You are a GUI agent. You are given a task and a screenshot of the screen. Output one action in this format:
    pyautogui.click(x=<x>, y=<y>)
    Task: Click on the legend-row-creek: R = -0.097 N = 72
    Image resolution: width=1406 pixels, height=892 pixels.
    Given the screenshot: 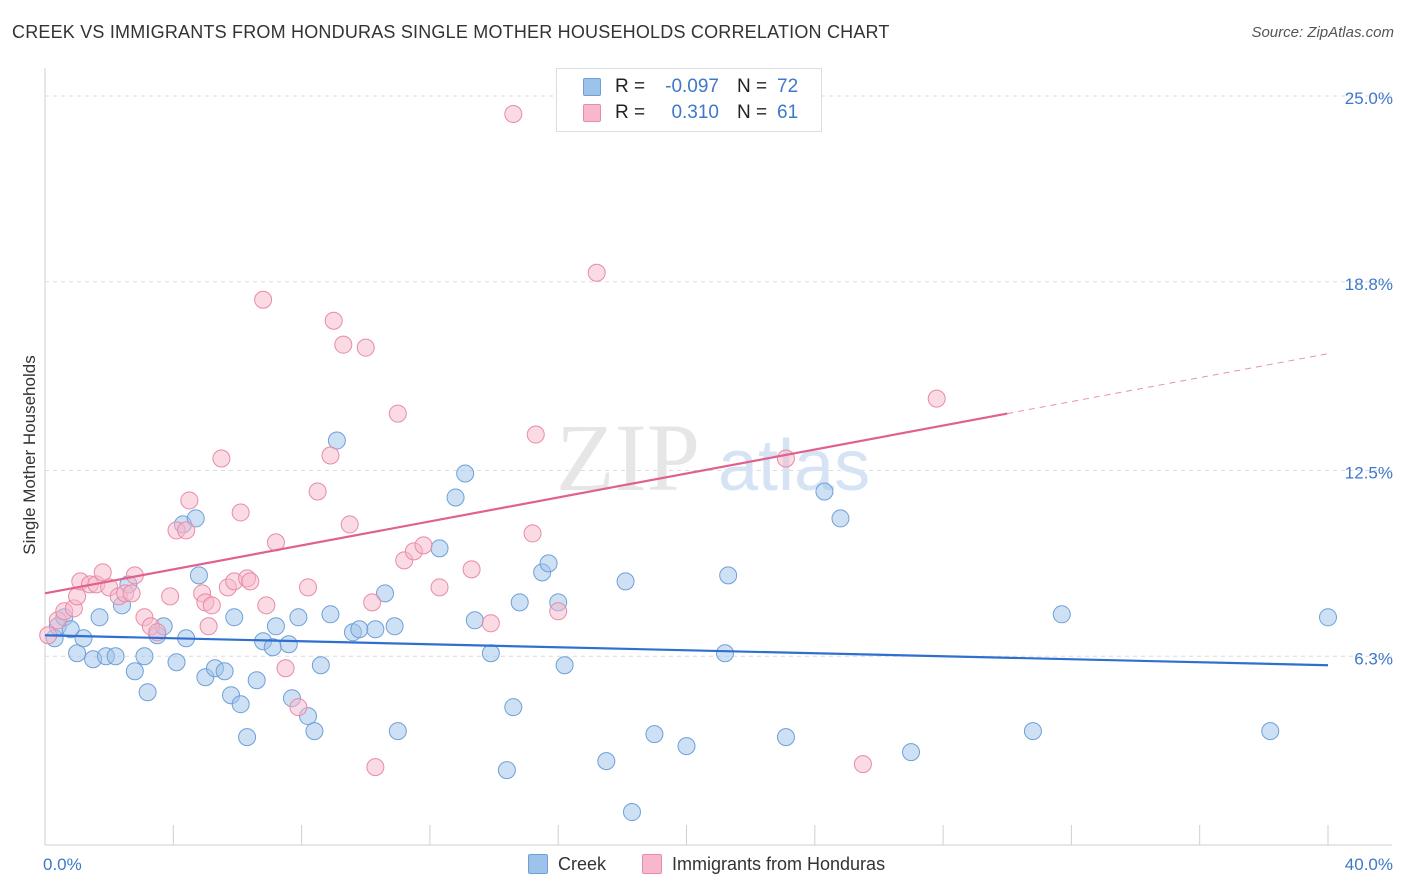 What is the action you would take?
    pyautogui.click(x=690, y=87)
    